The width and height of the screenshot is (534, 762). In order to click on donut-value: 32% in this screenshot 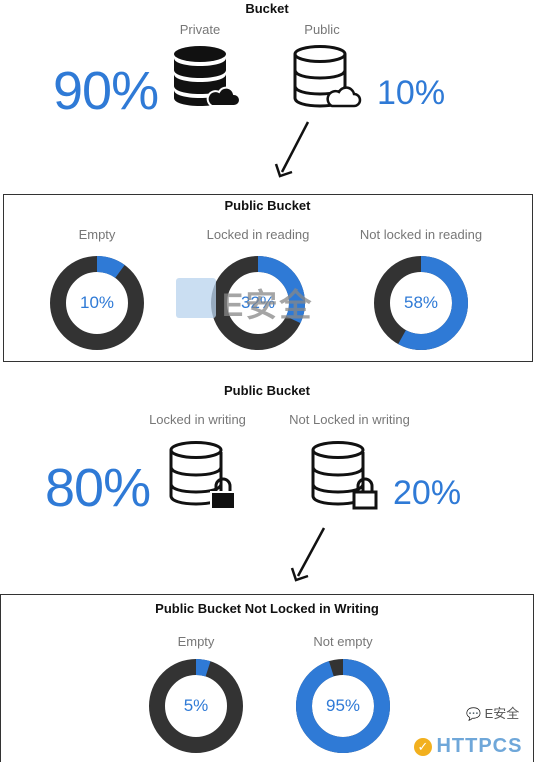, I will do `click(258, 302)`.